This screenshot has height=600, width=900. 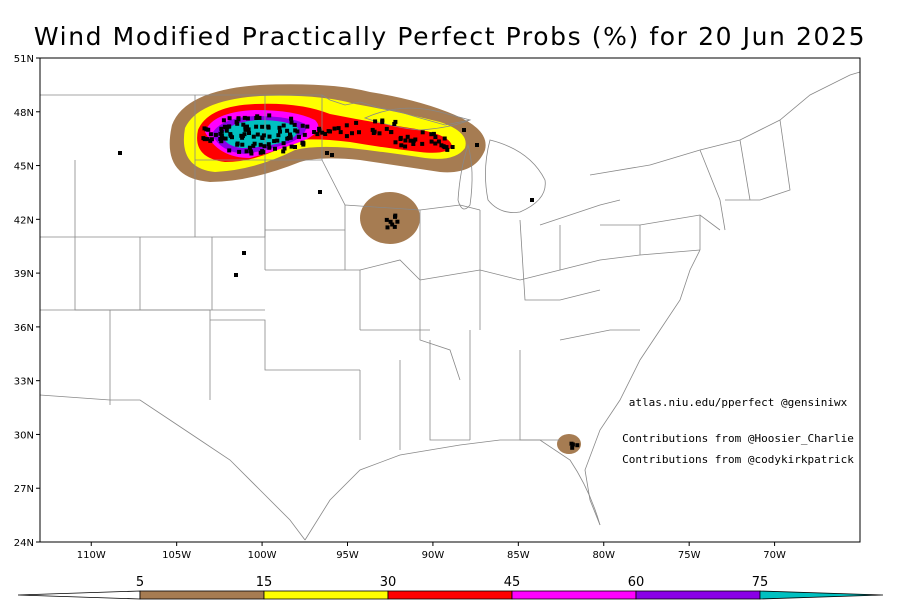 I want to click on colorbar-level-label: 15, so click(x=264, y=582).